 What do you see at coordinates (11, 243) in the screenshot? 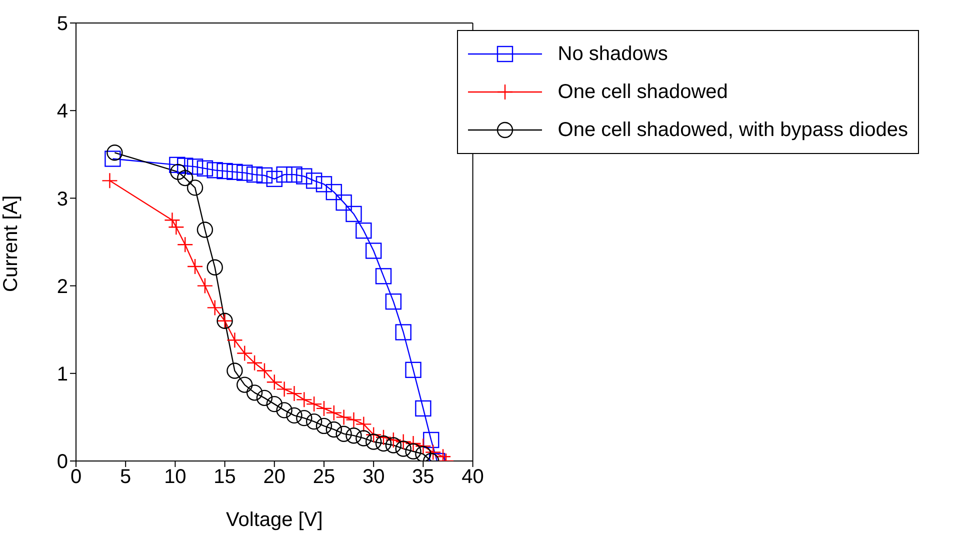
I see `y-axis-title: Current [A]` at bounding box center [11, 243].